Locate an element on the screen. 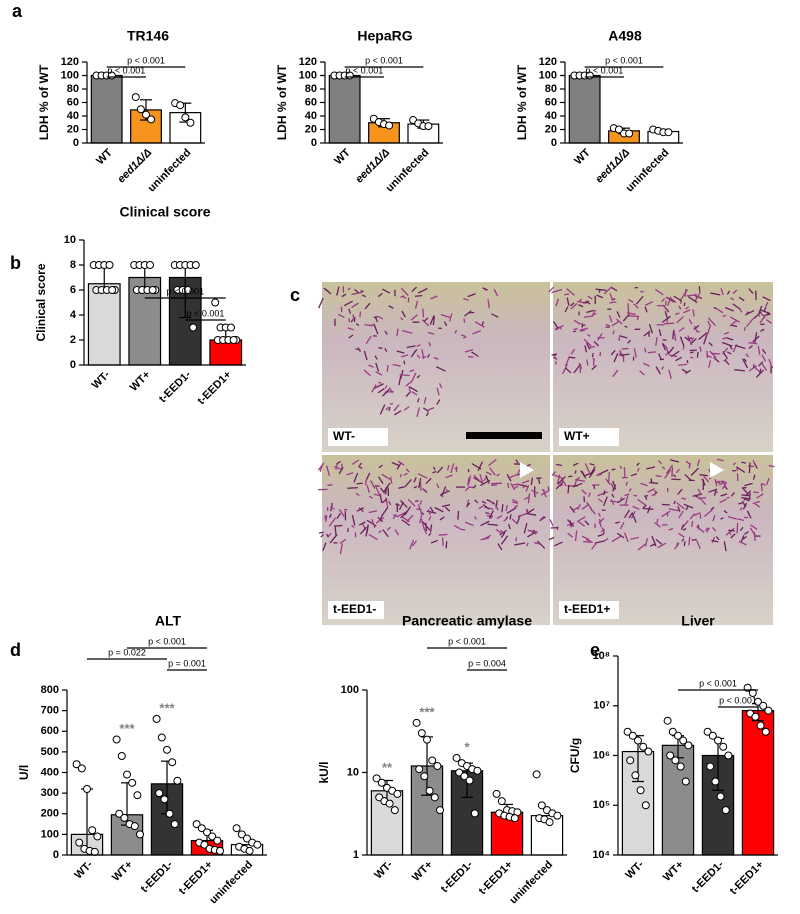  y-tick-label: 20 is located at coordinates (73, 129).